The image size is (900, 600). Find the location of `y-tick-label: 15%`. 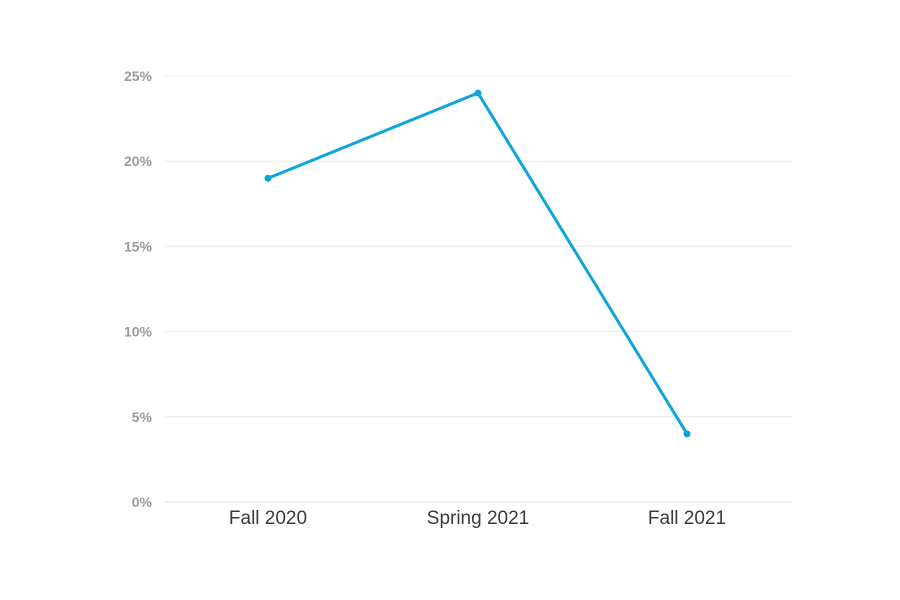

y-tick-label: 15% is located at coordinates (138, 246).